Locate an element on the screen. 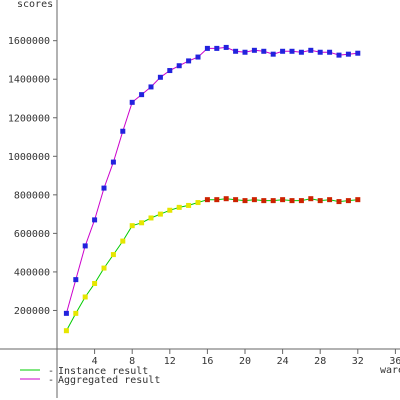 The image size is (400, 400). y-tick-label: 1000000 is located at coordinates (29, 157).